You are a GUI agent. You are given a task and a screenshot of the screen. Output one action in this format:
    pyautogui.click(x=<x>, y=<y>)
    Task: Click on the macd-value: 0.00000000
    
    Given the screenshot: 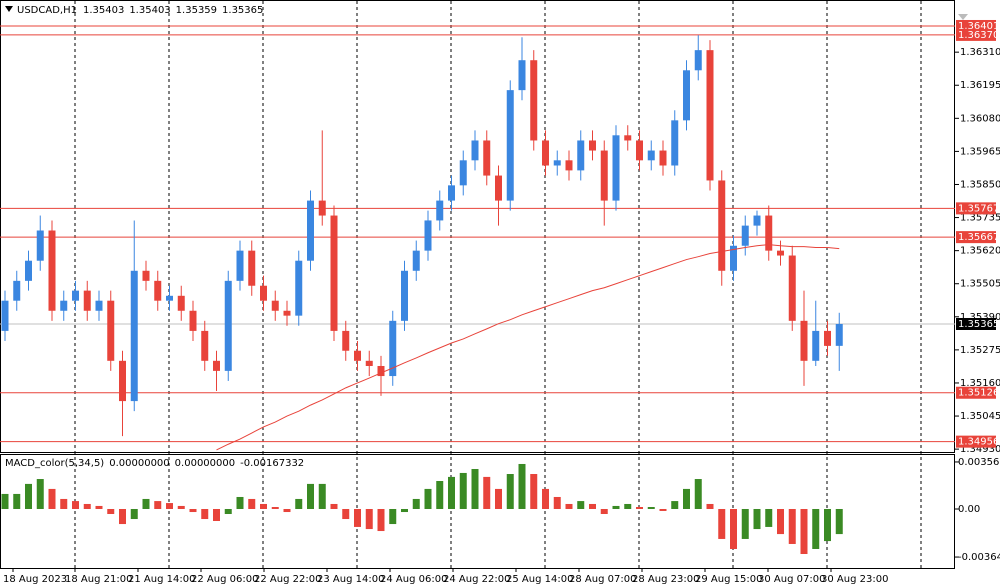 What is the action you would take?
    pyautogui.click(x=205, y=463)
    